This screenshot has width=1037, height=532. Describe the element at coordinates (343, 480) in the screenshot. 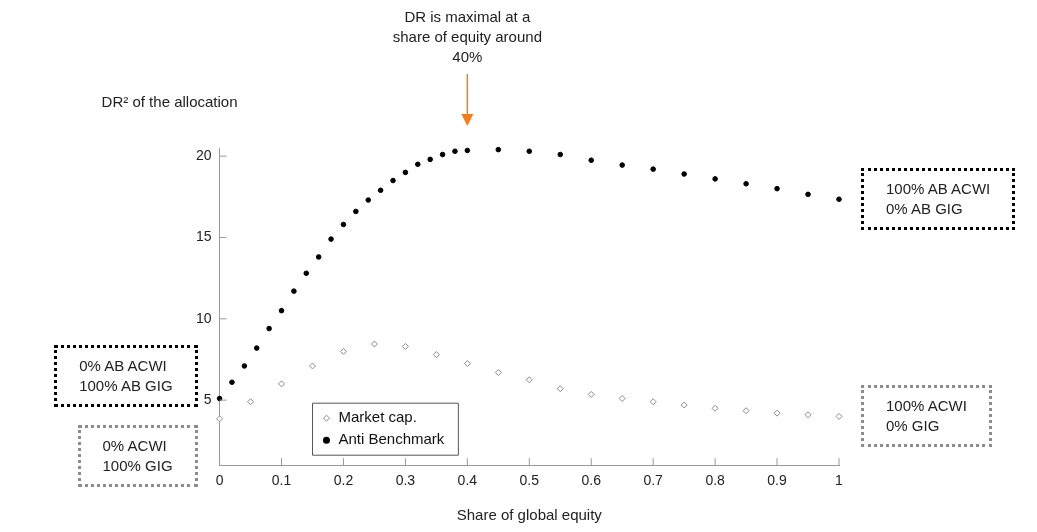

I see `x-tick-label: 0.2` at that location.